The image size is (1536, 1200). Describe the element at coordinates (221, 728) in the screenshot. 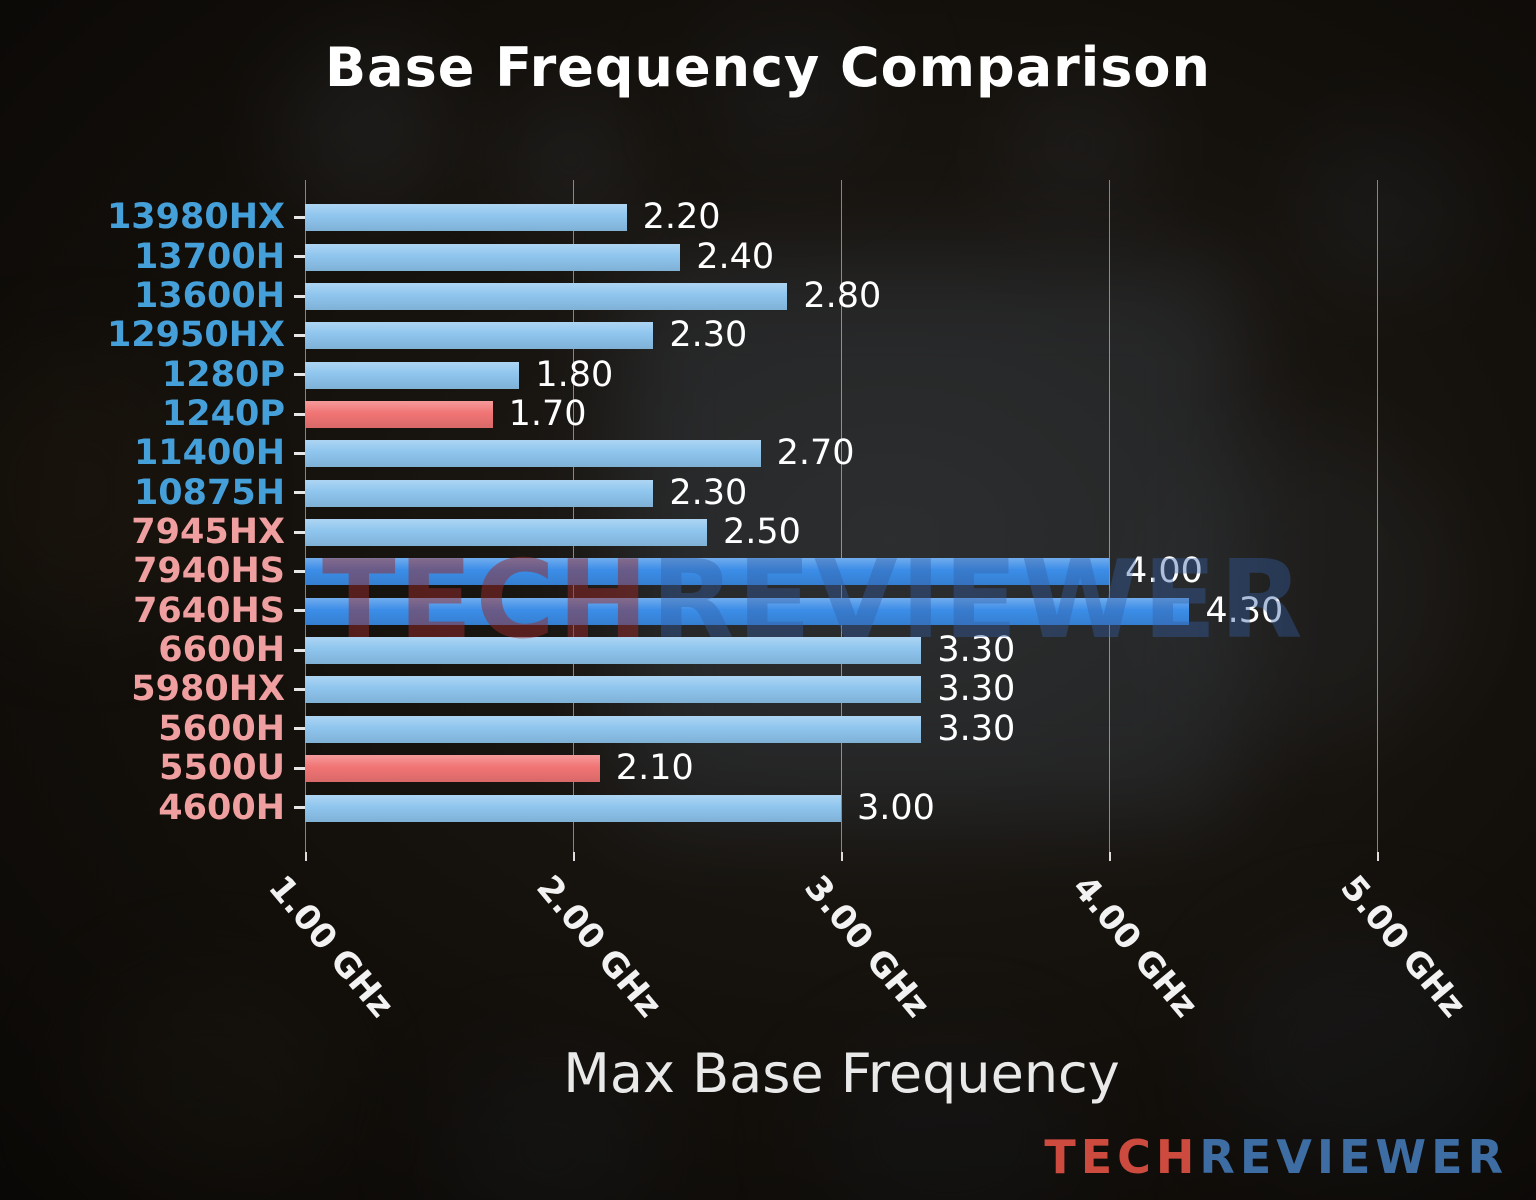

I see `category-label: 5600H` at that location.